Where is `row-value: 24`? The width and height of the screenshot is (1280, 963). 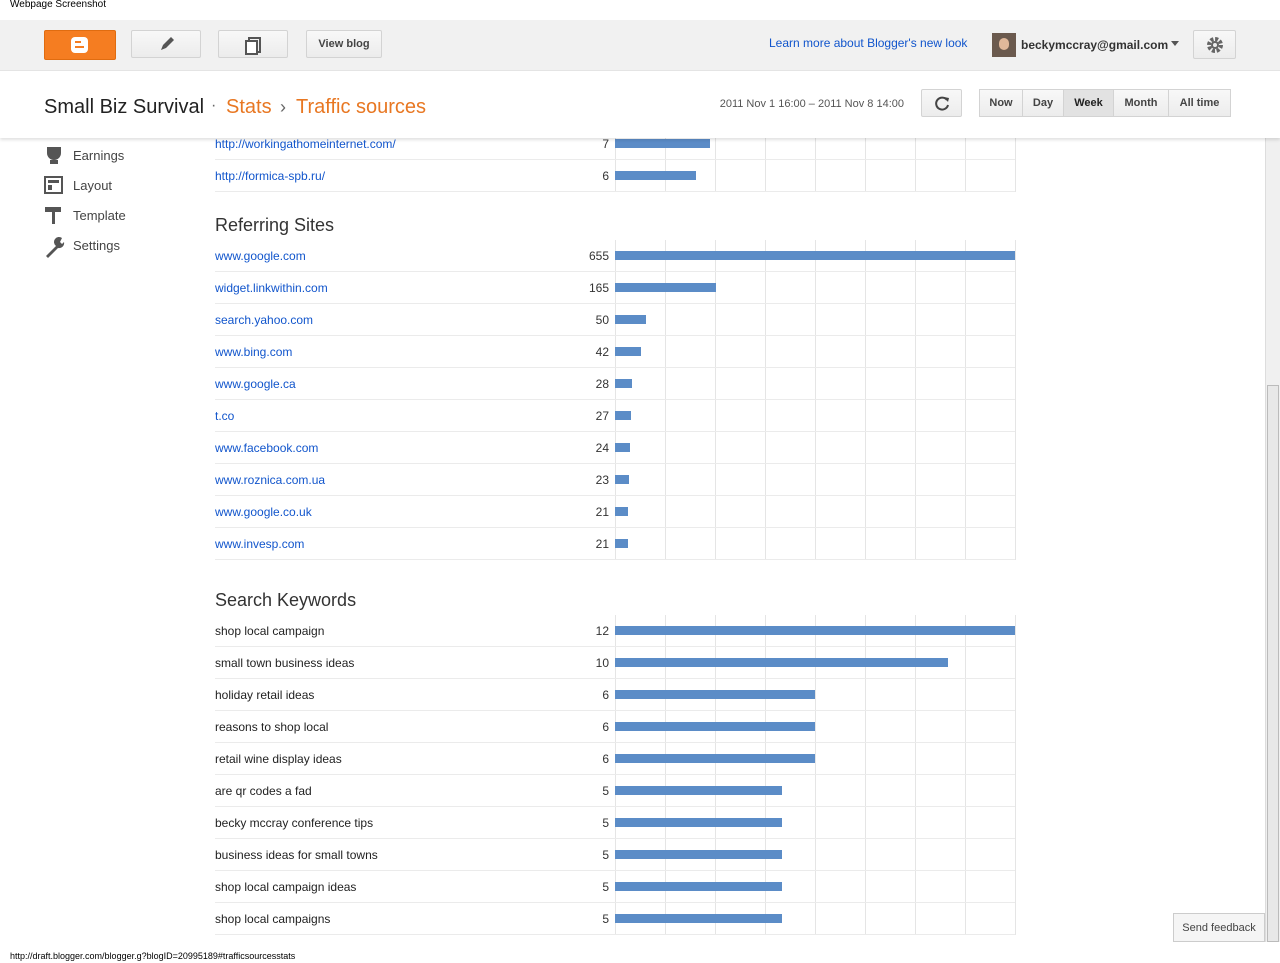
row-value: 24 is located at coordinates (602, 448).